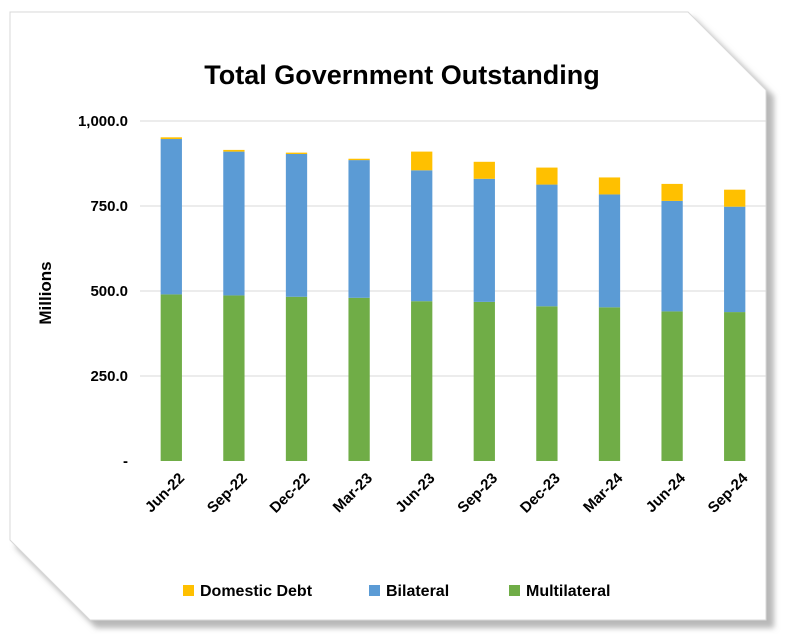 The width and height of the screenshot is (785, 634). I want to click on x-tick-label: Dec-23, so click(540, 493).